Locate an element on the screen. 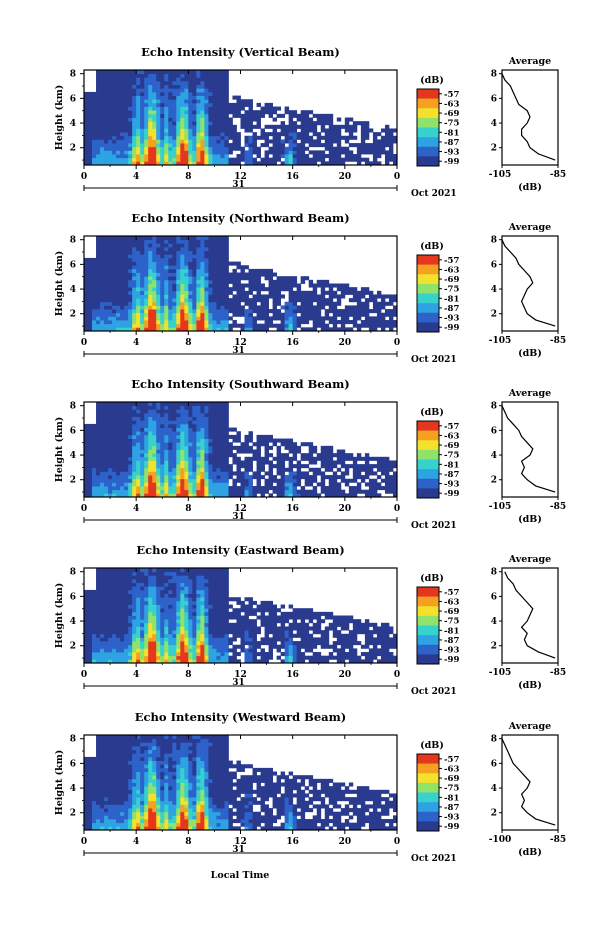 The width and height of the screenshot is (615, 929). colorbar-tick-label: -99 is located at coordinates (451, 494).